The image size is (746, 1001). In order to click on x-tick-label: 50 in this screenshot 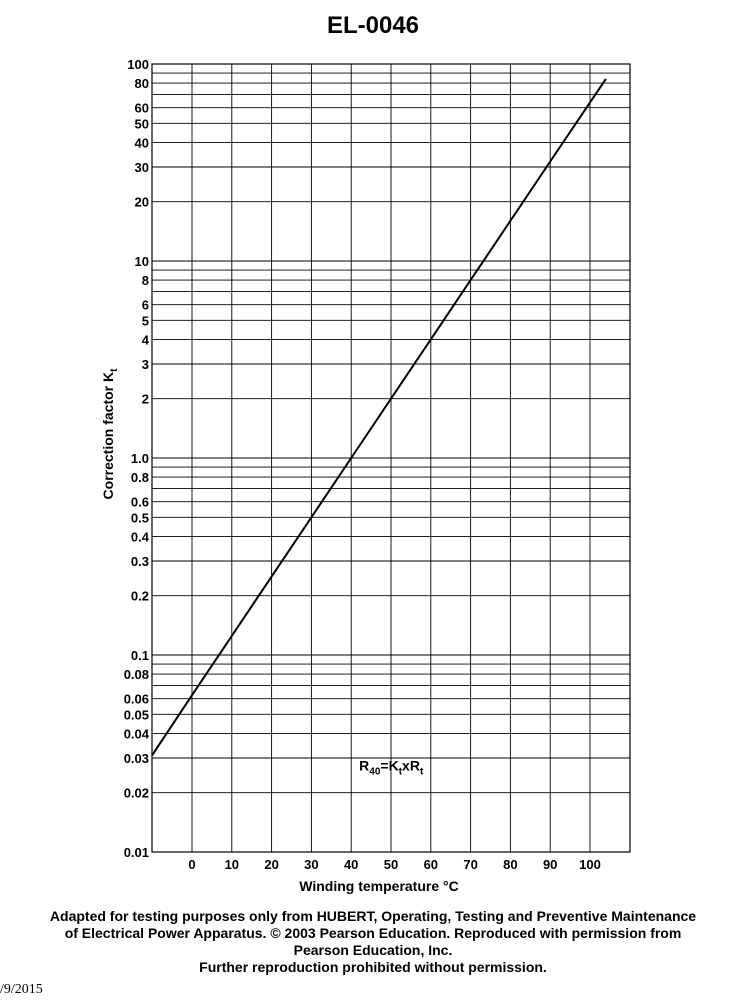, I will do `click(391, 864)`.